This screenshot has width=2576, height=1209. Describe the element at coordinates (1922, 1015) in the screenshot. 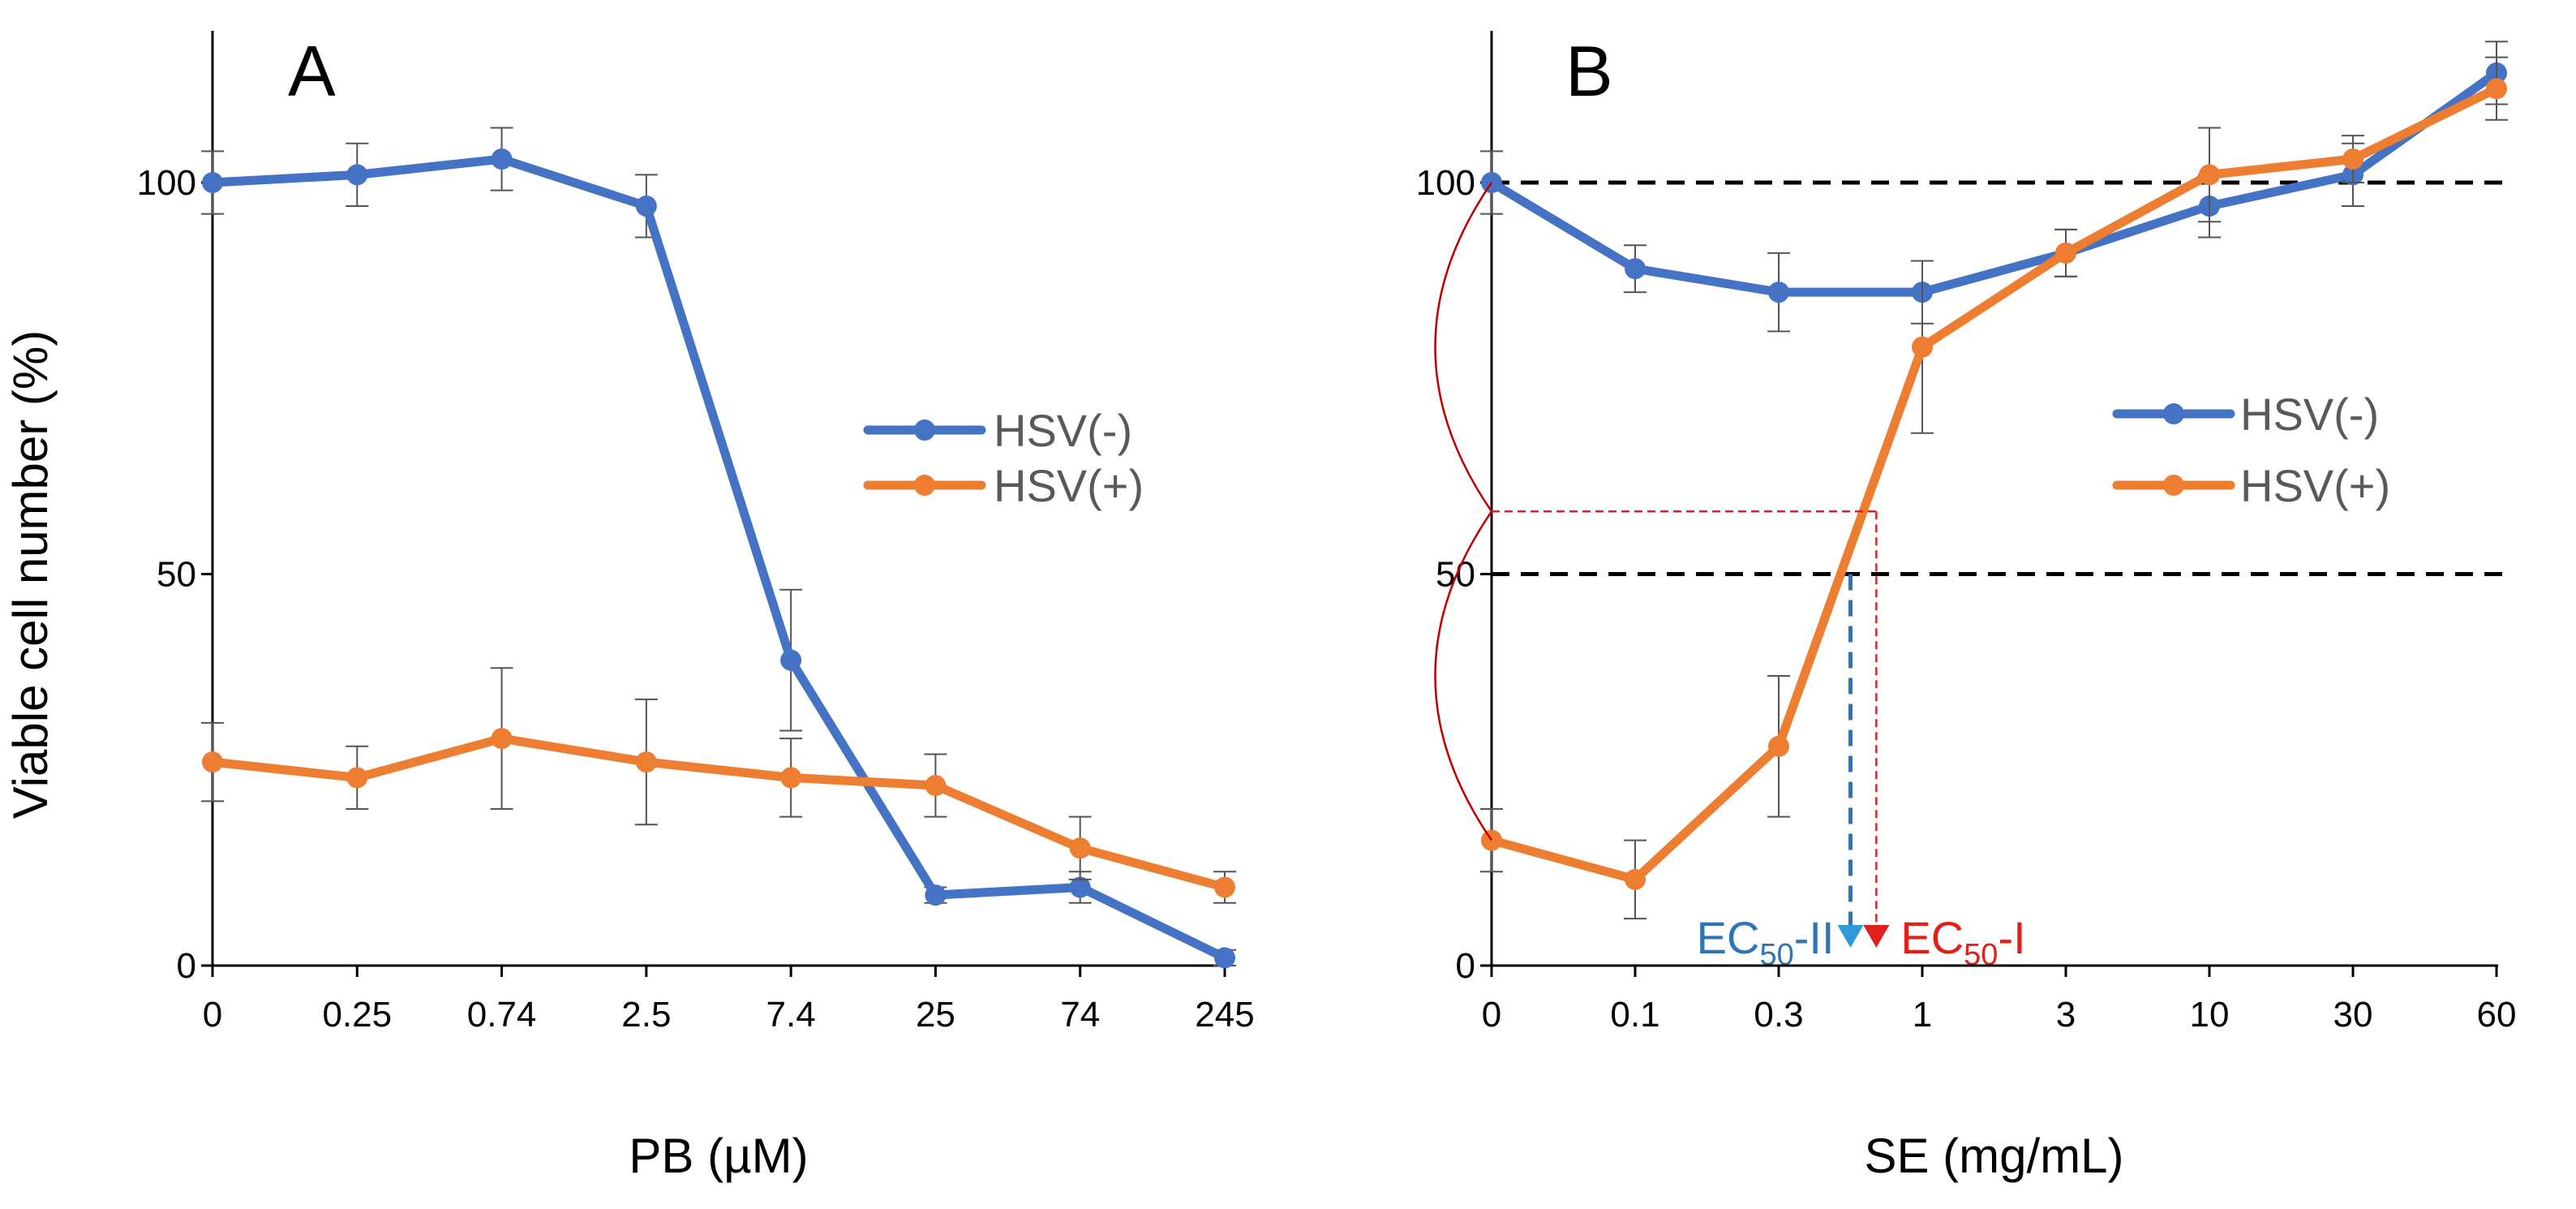

I see `panel-b-x-tick-label-3: 1` at that location.